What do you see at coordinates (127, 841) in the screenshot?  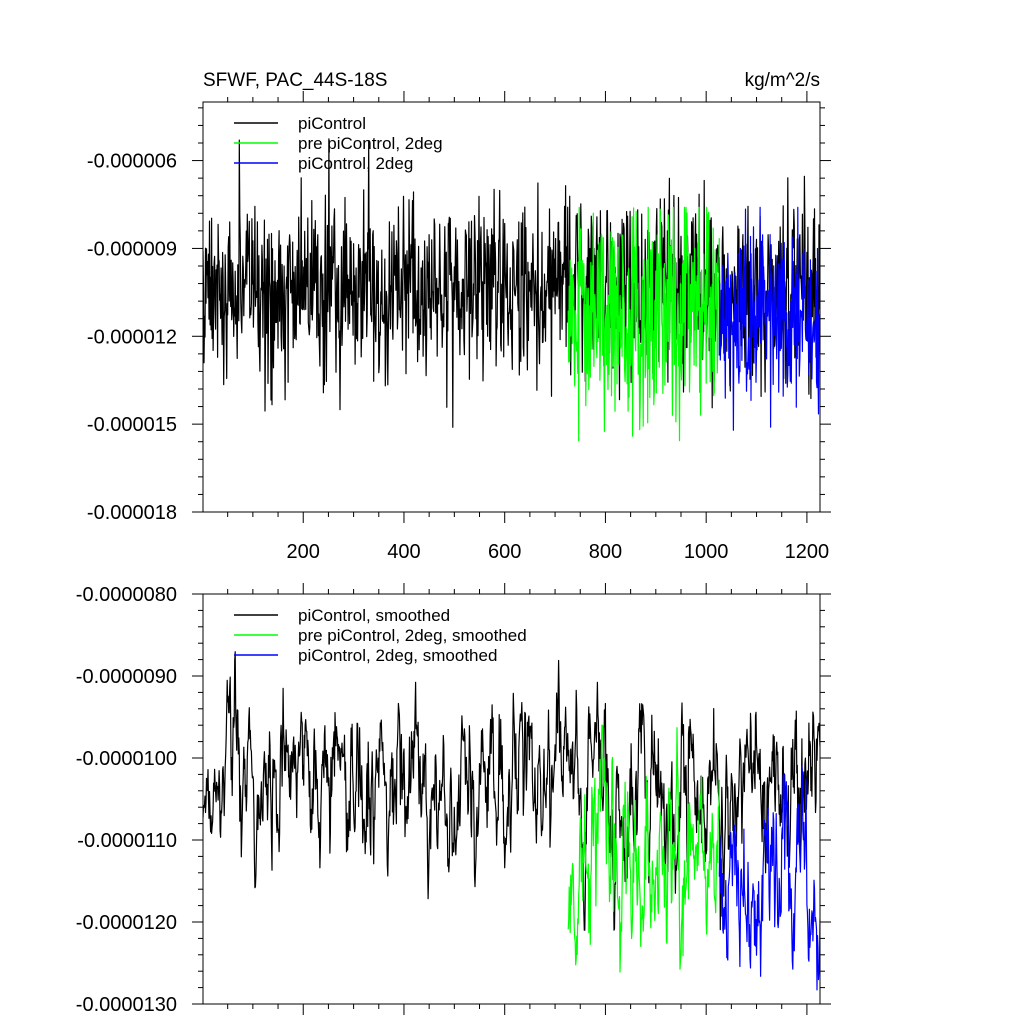 I see `y-tick-label: -0.0000110` at bounding box center [127, 841].